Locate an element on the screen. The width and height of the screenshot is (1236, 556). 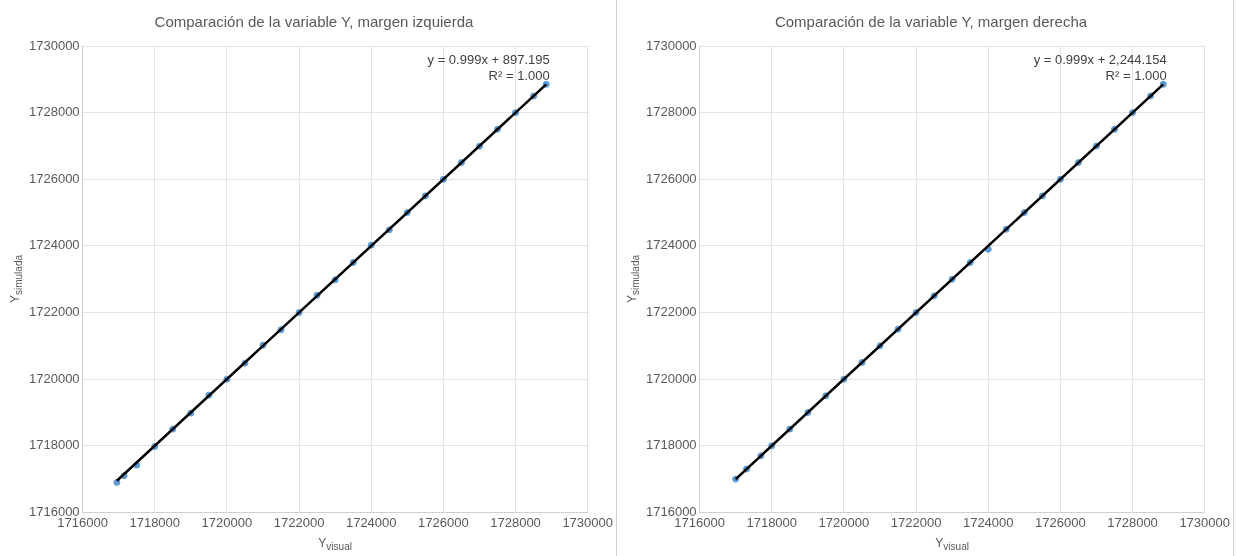
annotation: y = 0.999x + 2,244.154 is located at coordinates (1100, 60).